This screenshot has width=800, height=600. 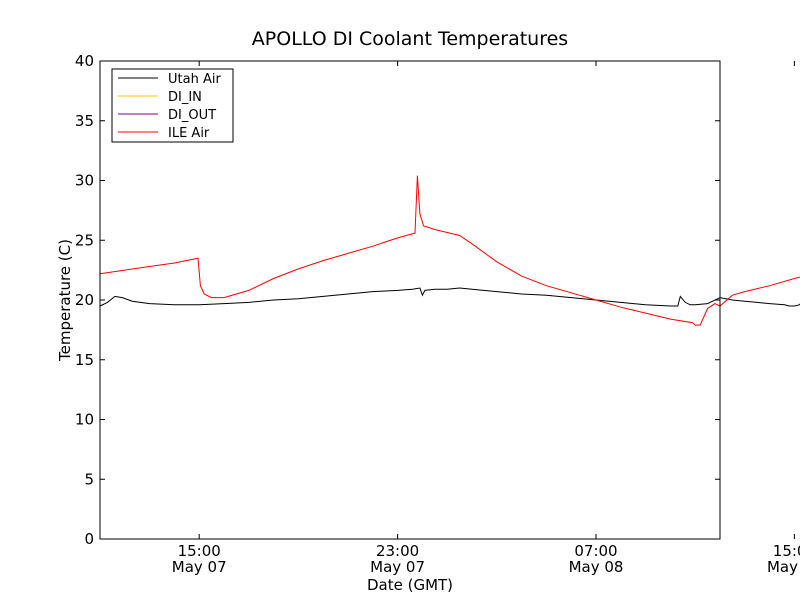 I want to click on y-tick-label-3: 15, so click(x=84, y=360).